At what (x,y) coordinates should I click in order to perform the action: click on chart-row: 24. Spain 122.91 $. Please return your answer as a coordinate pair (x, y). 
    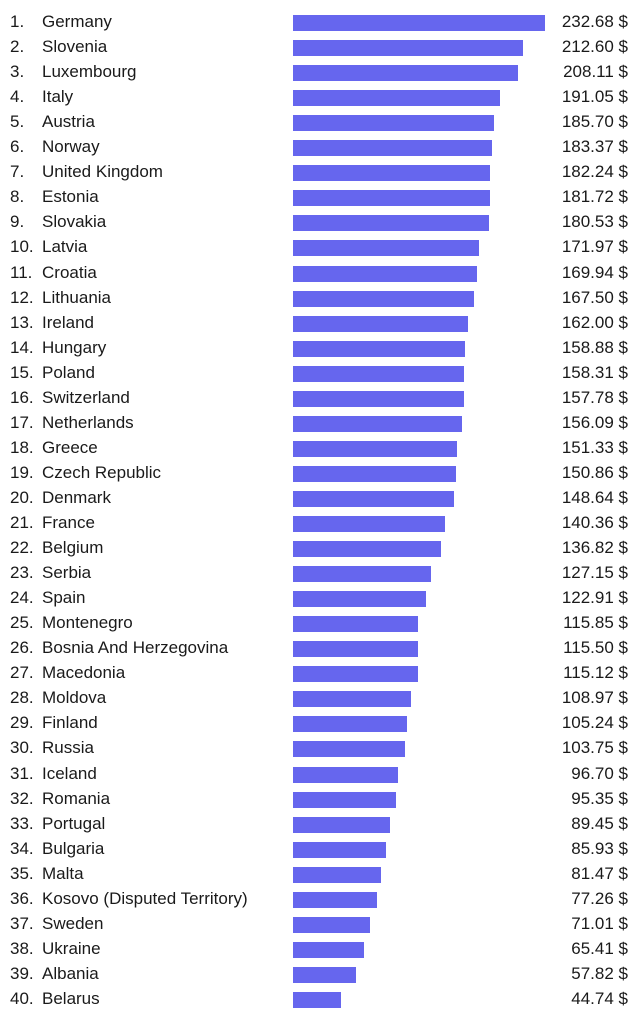
    Looking at the image, I should click on (320, 597).